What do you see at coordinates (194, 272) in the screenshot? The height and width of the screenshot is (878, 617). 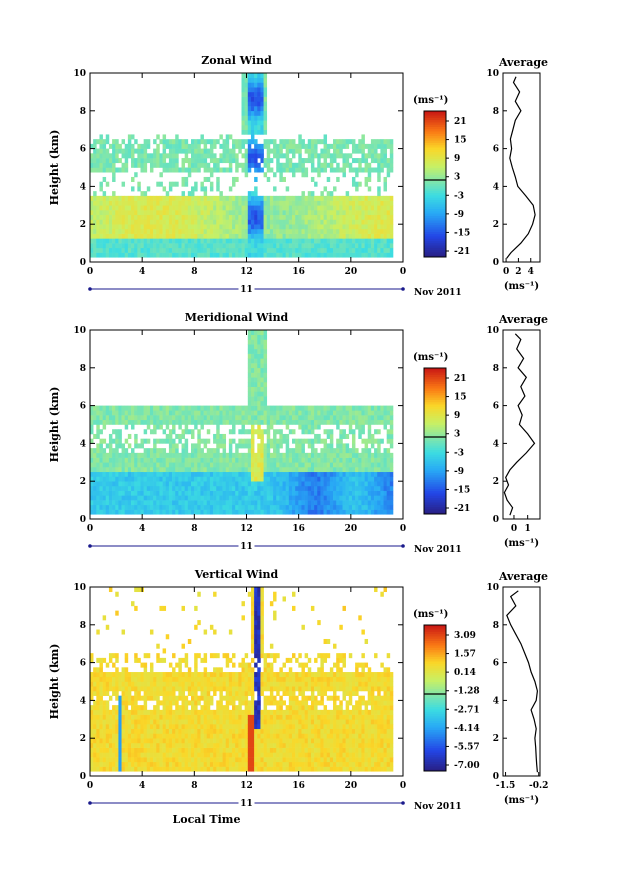 I see `x-tick-label: 8` at bounding box center [194, 272].